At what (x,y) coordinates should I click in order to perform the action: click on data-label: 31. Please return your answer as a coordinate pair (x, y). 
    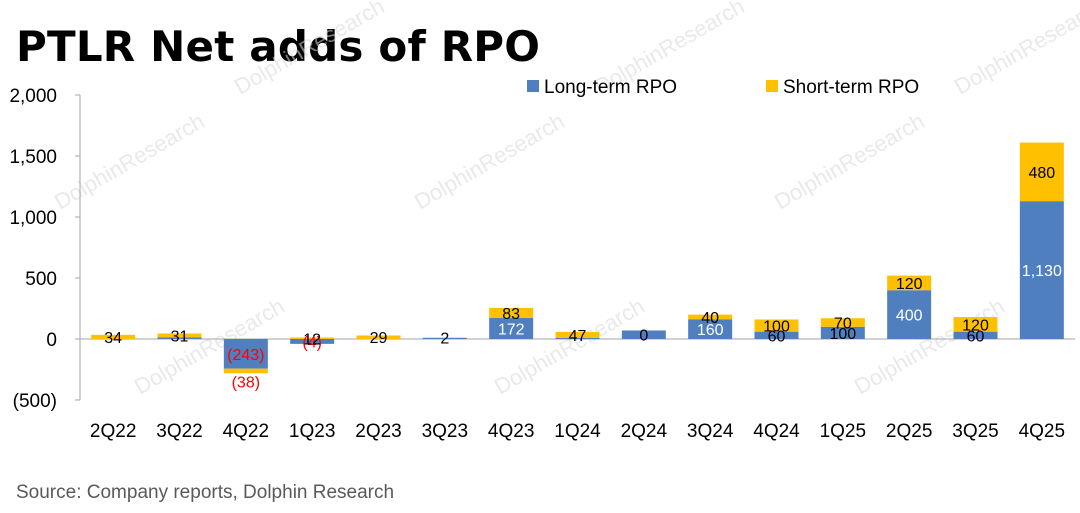
    Looking at the image, I should click on (180, 336).